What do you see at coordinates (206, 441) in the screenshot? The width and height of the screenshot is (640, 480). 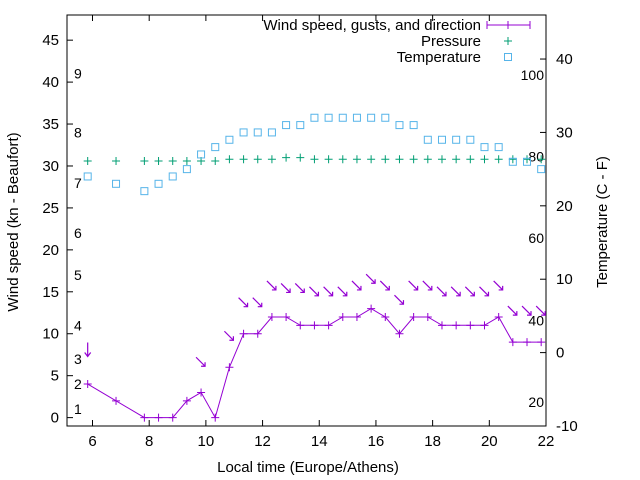 I see `x-tick-label: 10` at bounding box center [206, 441].